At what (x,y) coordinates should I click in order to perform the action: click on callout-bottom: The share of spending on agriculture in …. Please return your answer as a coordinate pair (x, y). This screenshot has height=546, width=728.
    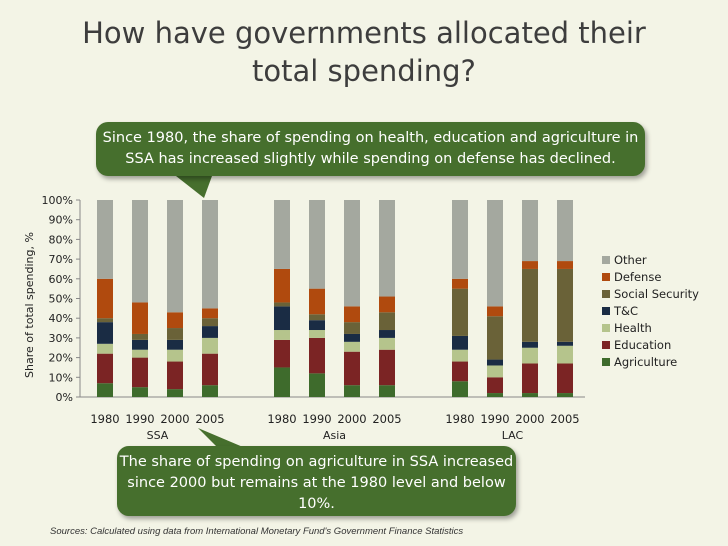
    Looking at the image, I should click on (316, 481).